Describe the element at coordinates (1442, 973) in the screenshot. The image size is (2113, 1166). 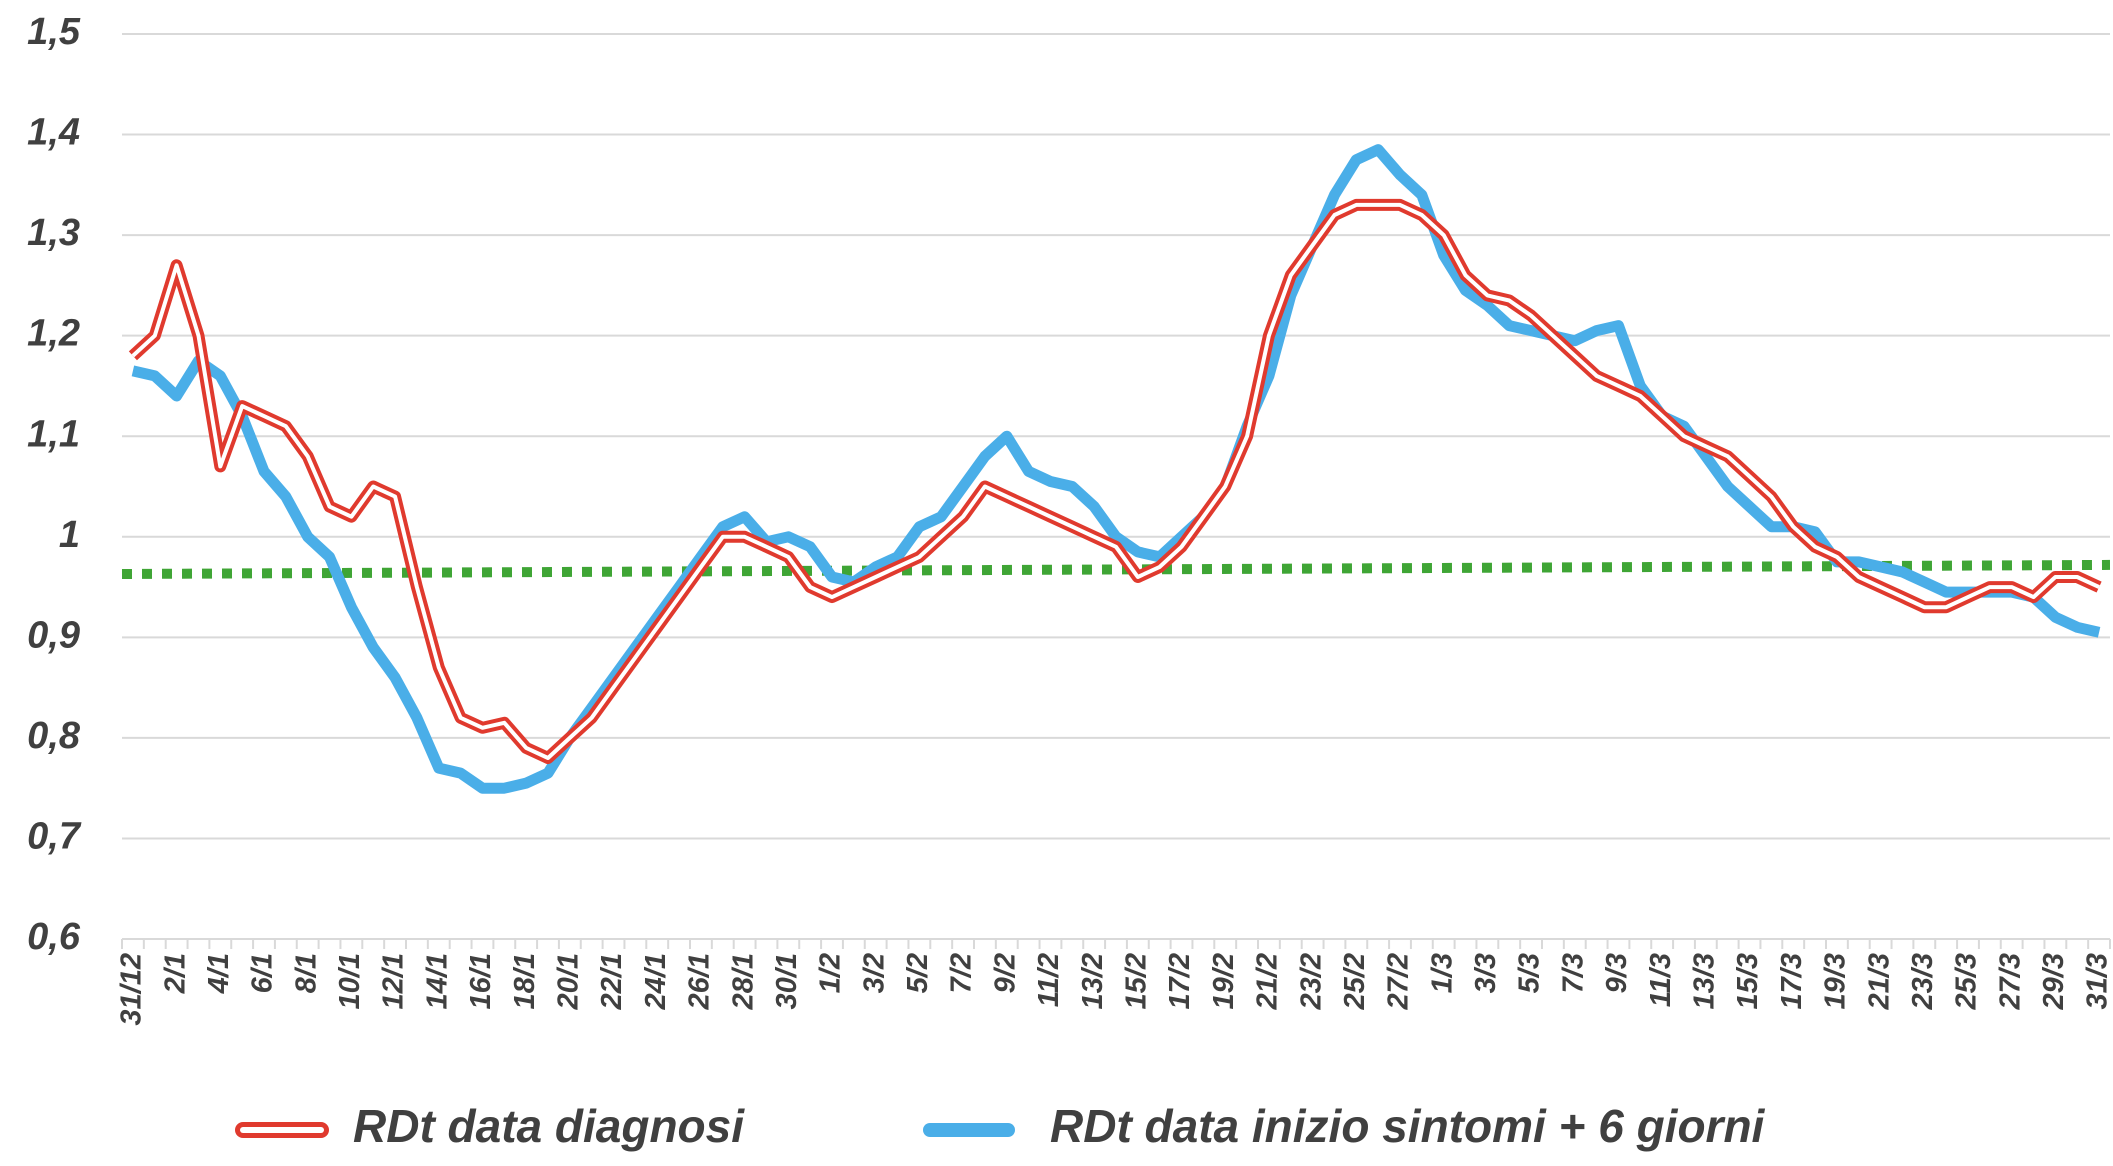
I see `x-tick-label: 1/3` at that location.